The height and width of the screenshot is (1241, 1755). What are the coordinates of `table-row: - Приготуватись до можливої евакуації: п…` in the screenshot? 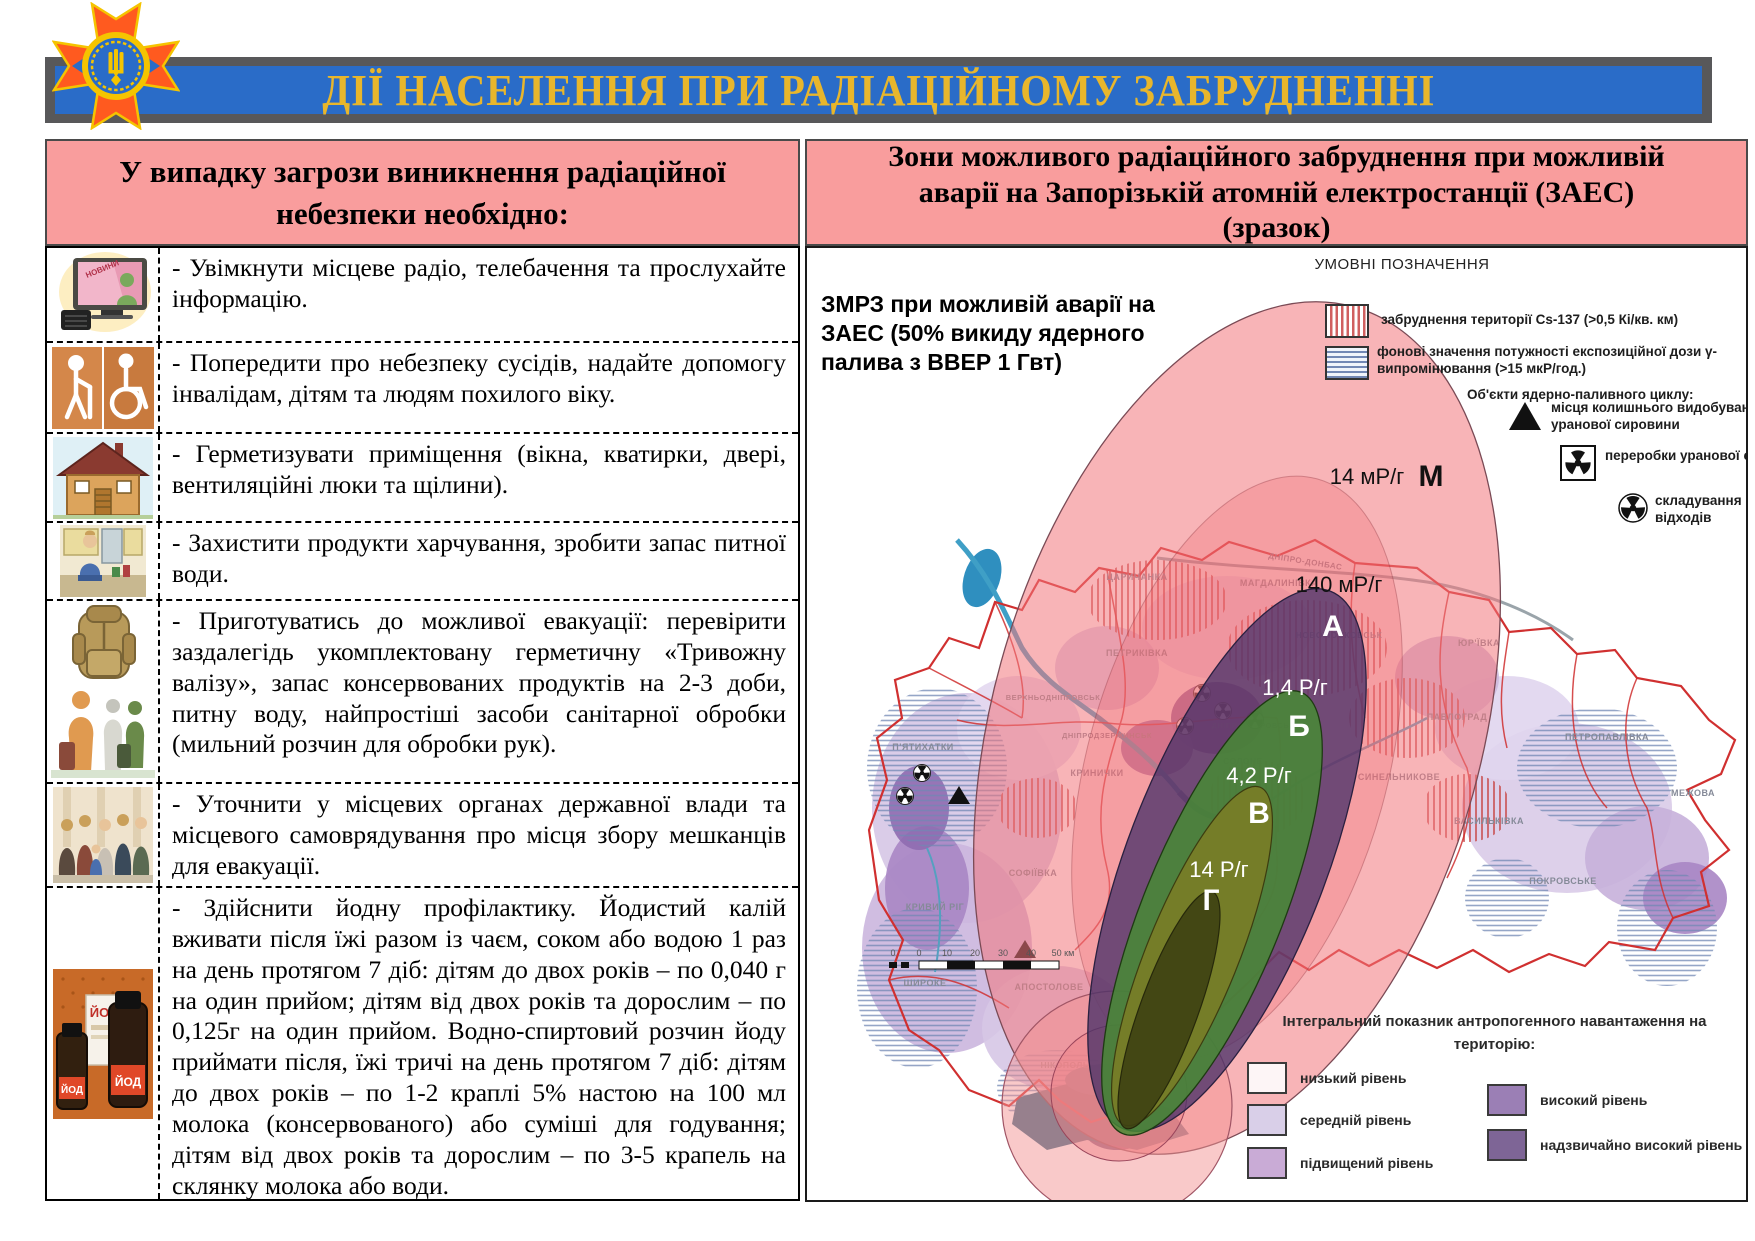 It's located at (422, 692).